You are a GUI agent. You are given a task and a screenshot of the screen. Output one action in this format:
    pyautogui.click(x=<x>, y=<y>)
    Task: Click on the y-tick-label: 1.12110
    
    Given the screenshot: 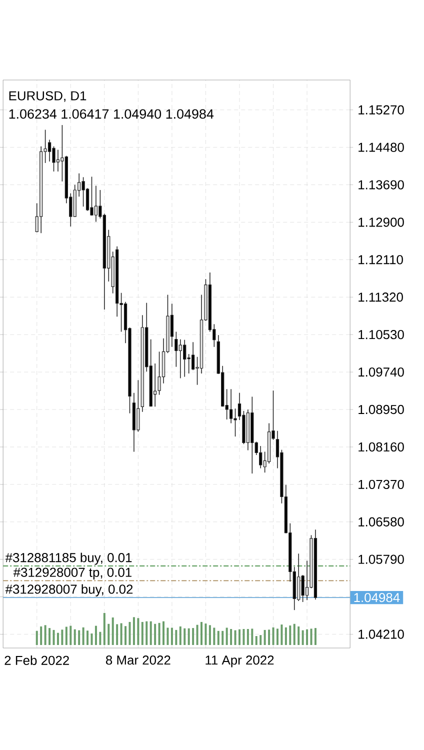 What is the action you would take?
    pyautogui.click(x=380, y=259)
    